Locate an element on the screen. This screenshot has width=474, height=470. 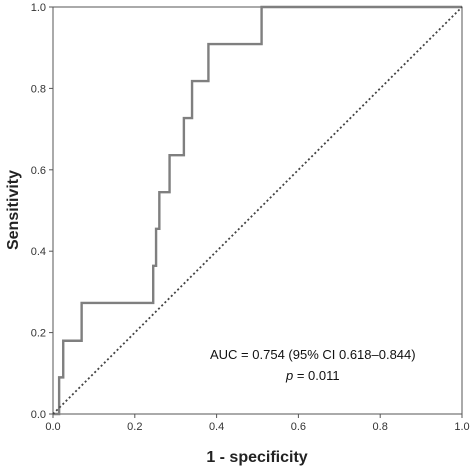
y-tick-label: 0.2 is located at coordinates (38, 334).